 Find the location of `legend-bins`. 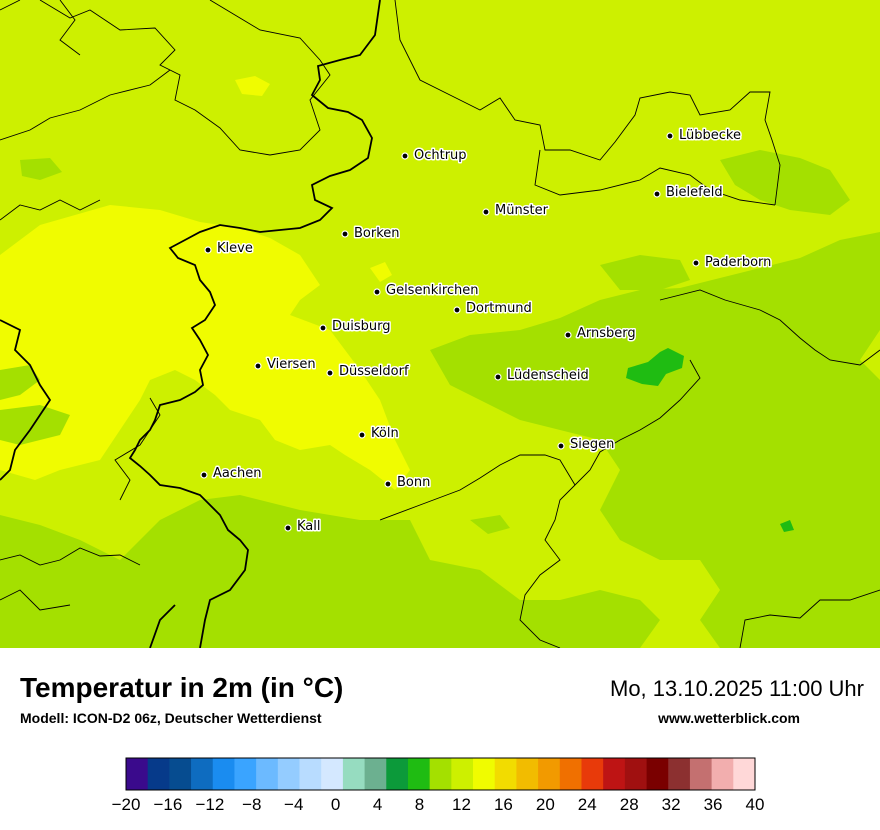

legend-bins is located at coordinates (440, 774).